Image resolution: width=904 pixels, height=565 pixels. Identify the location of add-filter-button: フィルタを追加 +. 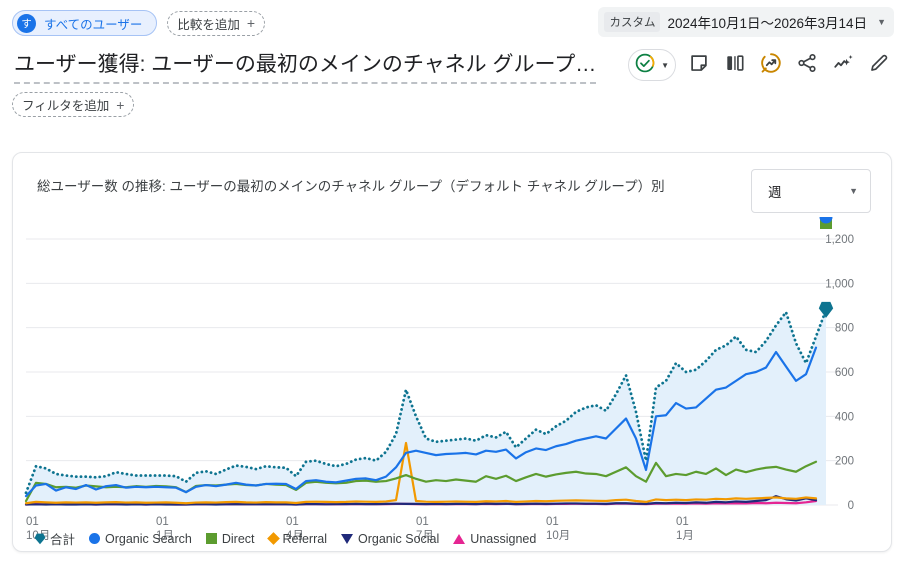
(73, 104).